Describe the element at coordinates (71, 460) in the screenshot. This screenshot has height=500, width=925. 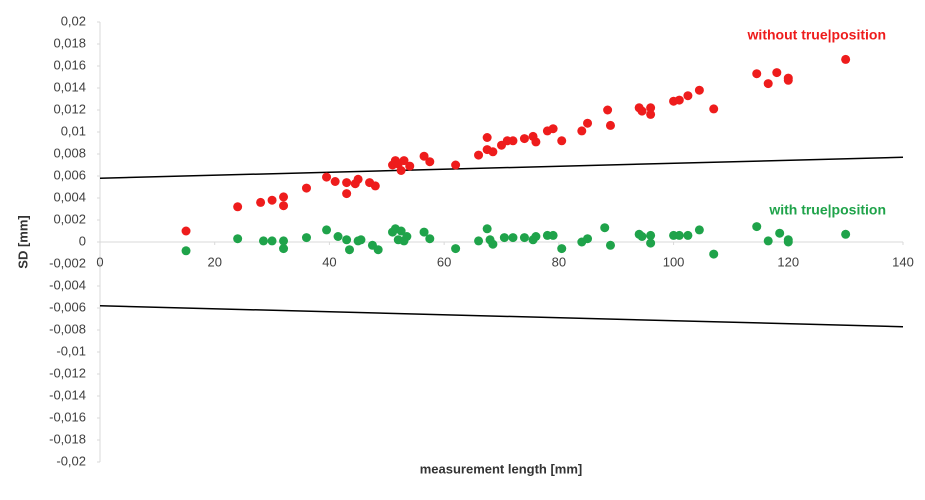
I see `y-tick-label: -0,02` at that location.